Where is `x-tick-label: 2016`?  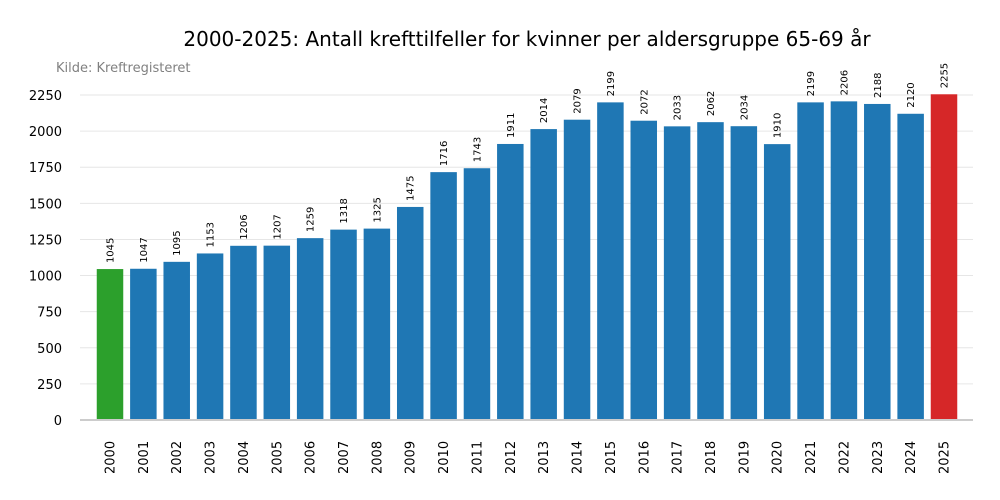 x-tick-label: 2016 is located at coordinates (644, 457).